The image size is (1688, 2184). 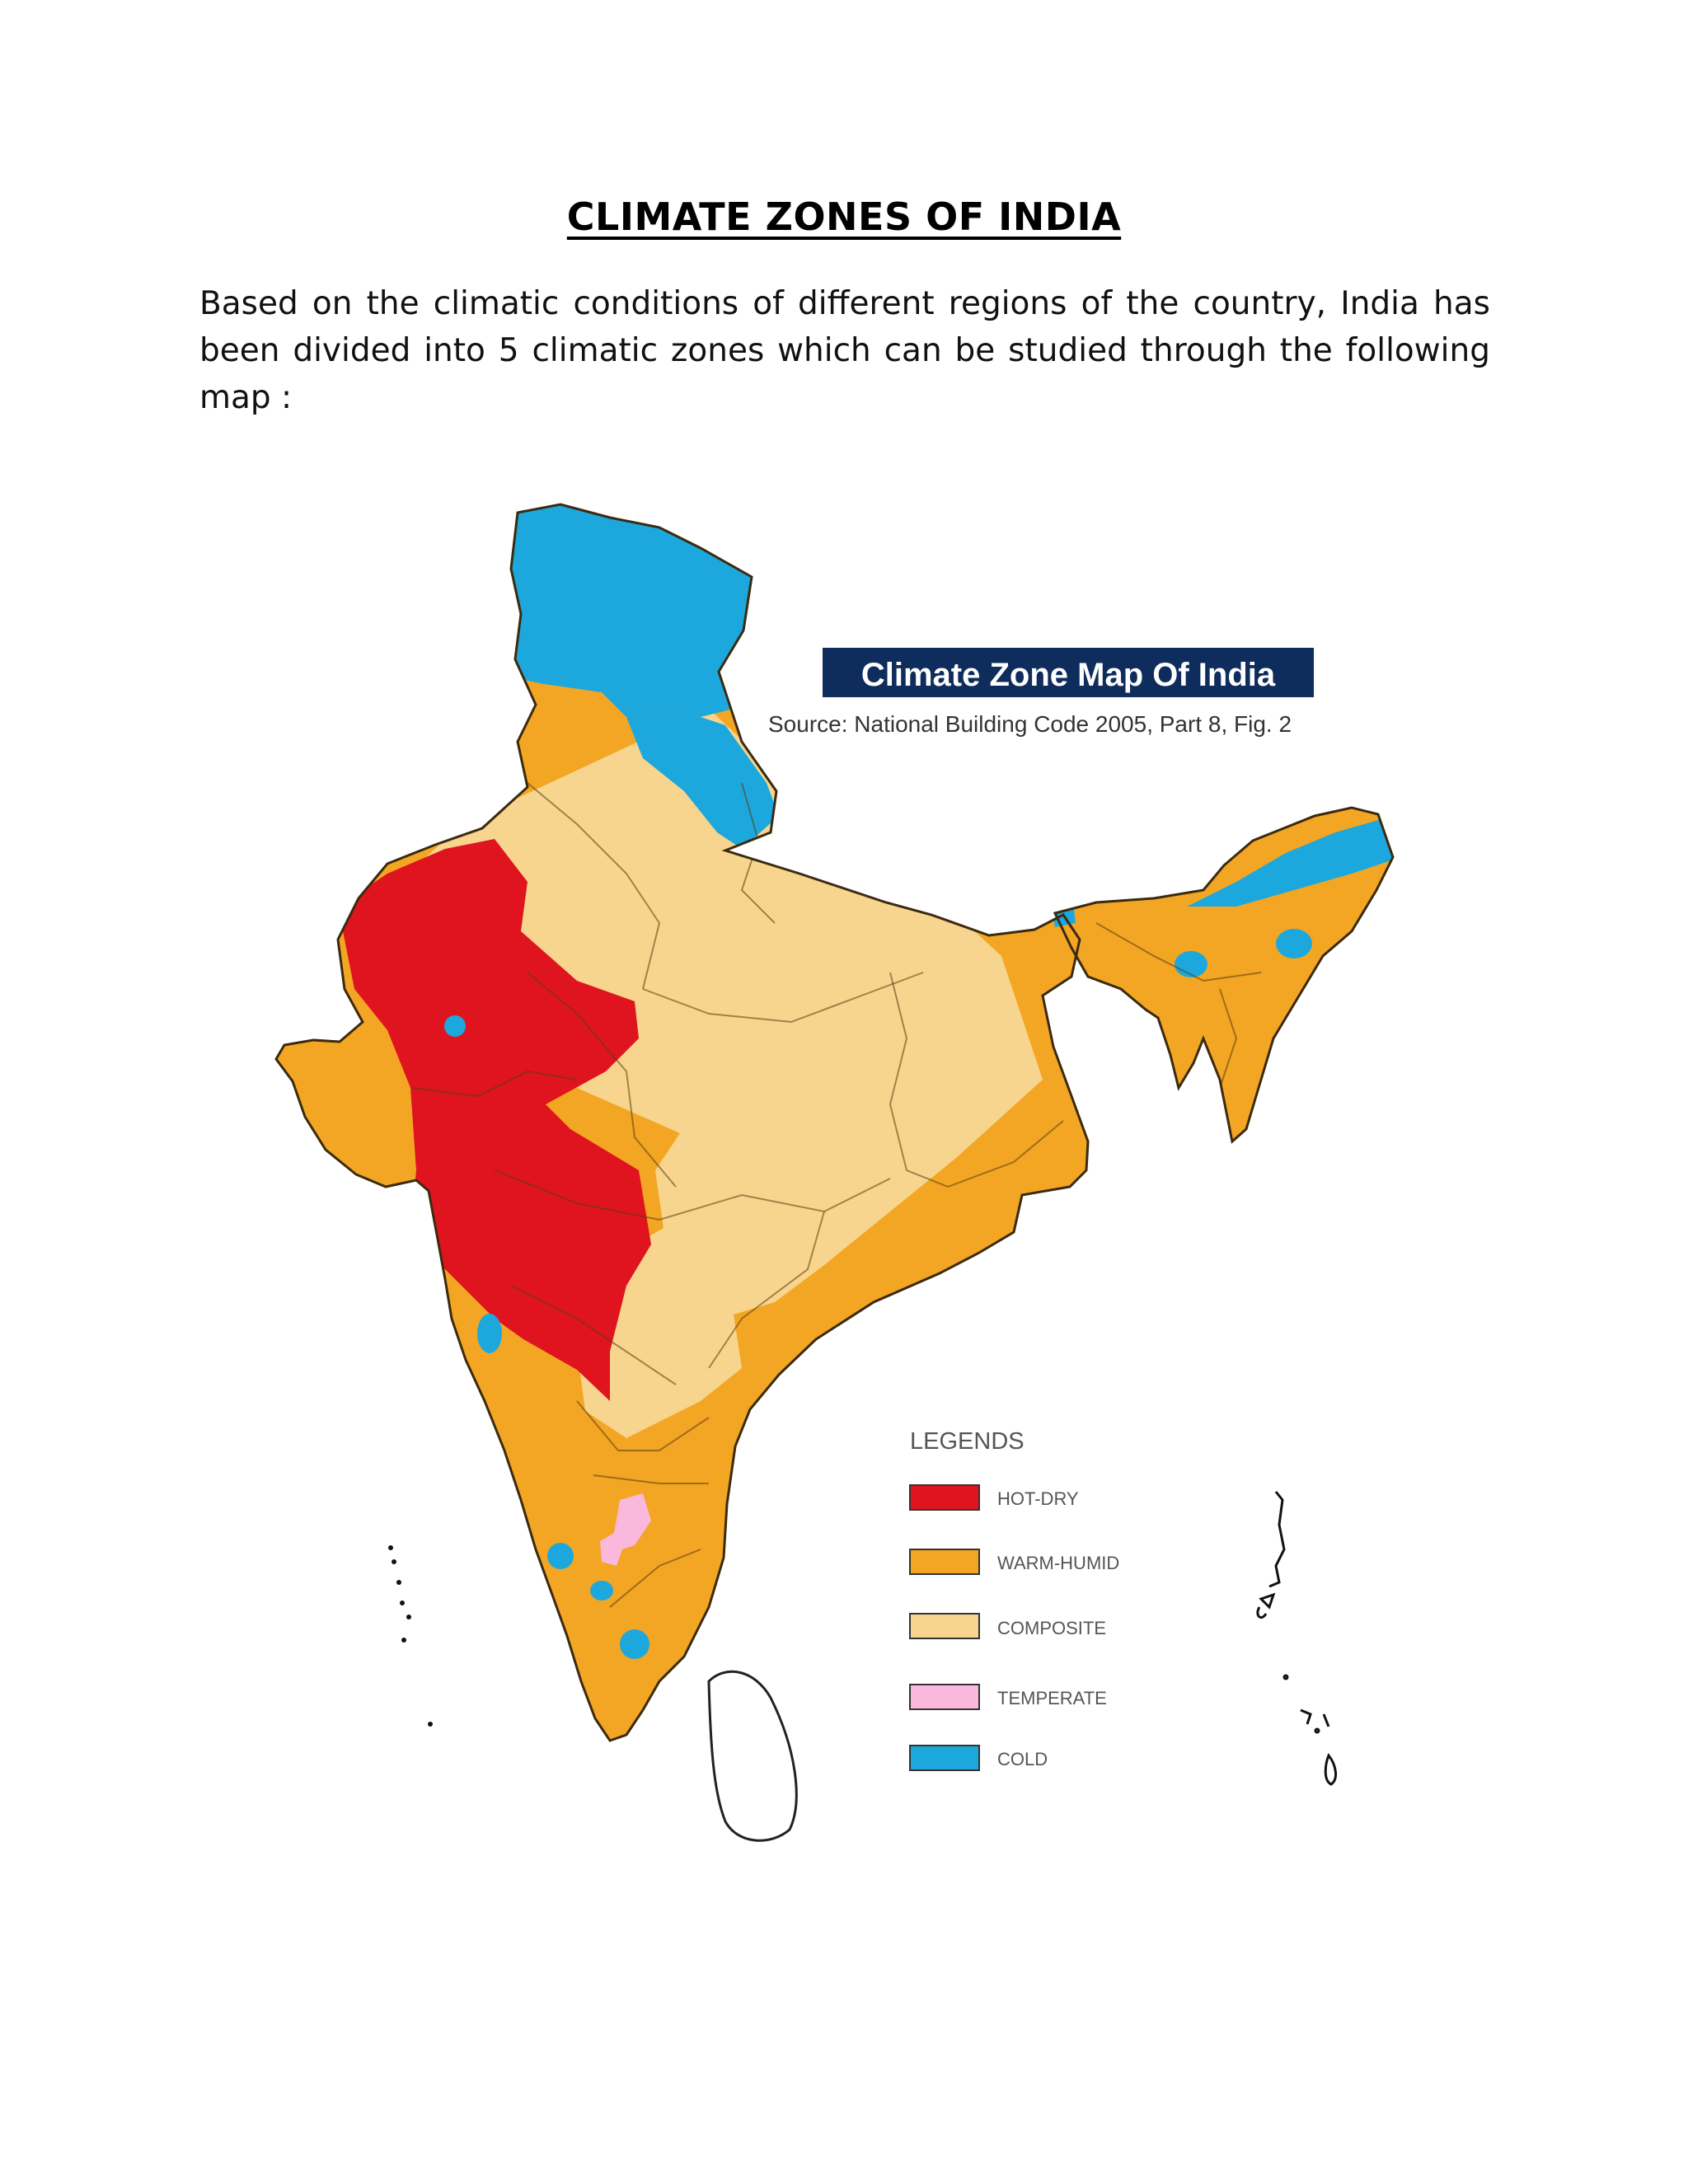 What do you see at coordinates (607, 610) in the screenshot?
I see `cold-zone-kashmir` at bounding box center [607, 610].